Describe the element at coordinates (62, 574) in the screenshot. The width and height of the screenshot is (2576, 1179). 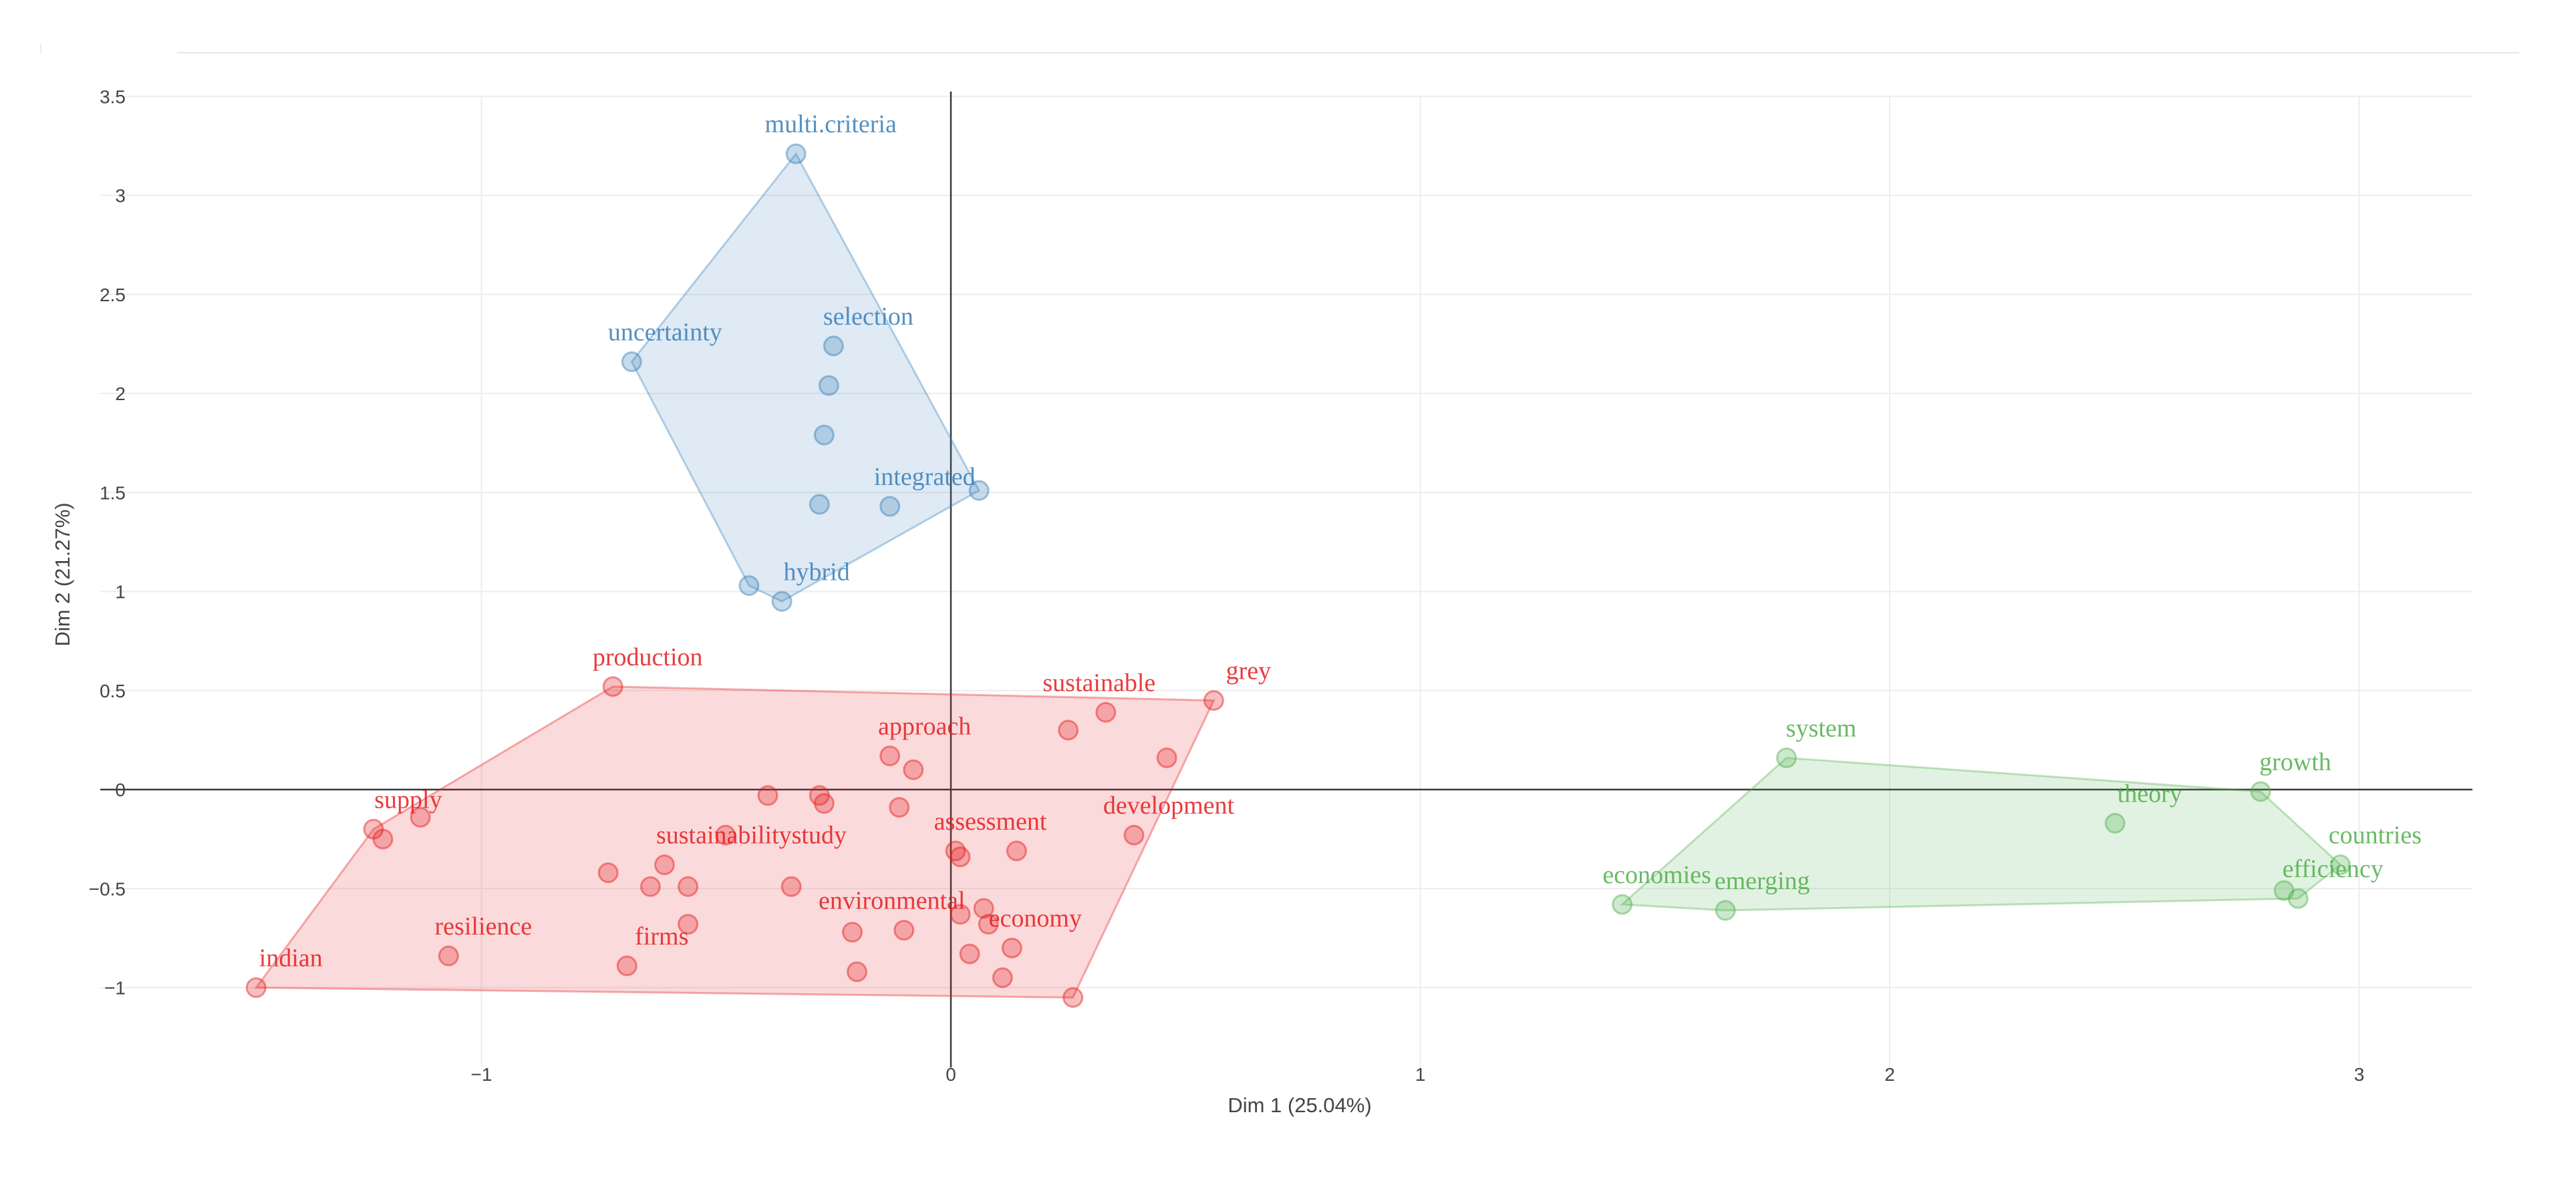
I see `y-axis-label: Dim 2 (21.27%)` at that location.